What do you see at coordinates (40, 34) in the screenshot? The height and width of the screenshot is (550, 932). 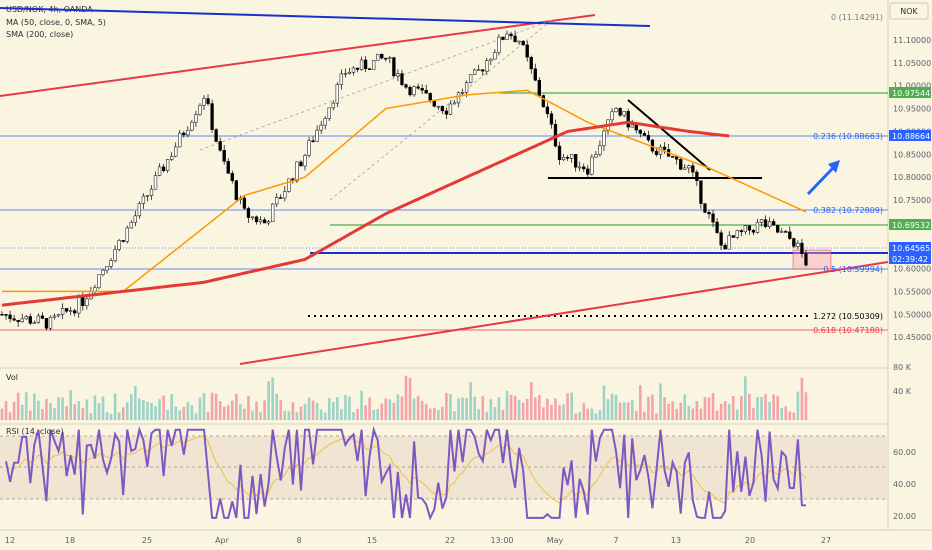 I see `sma200-legend: SMA (200, close)` at bounding box center [40, 34].